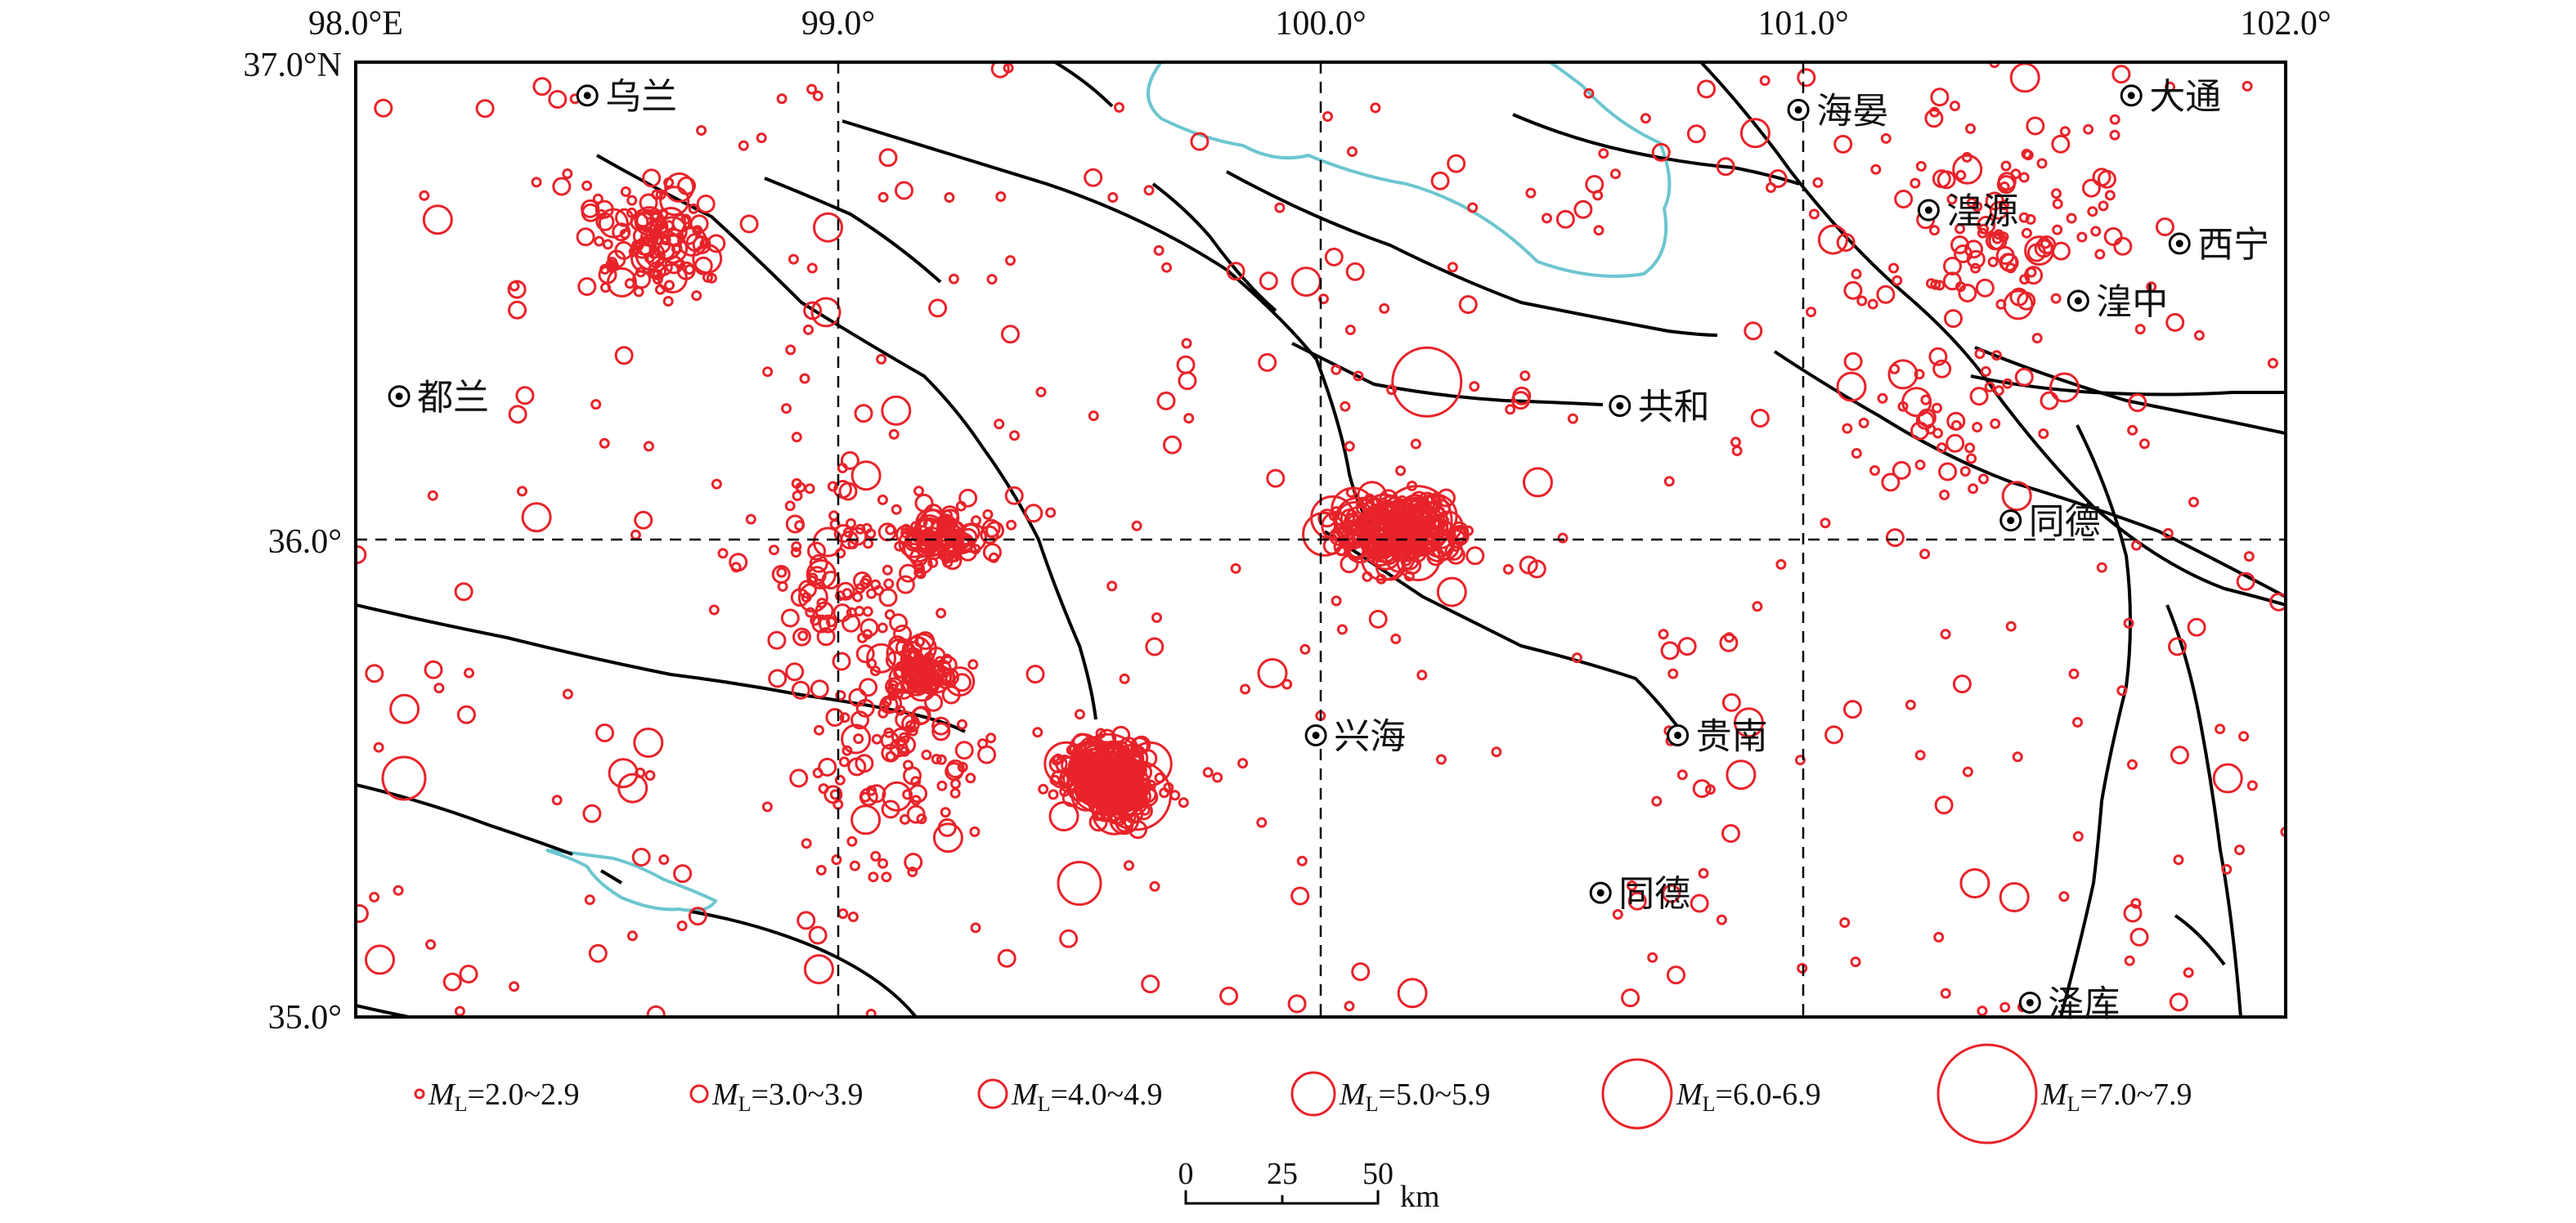 This screenshot has height=1223, width=2576. I want to click on city-name: 兴海, so click(1370, 736).